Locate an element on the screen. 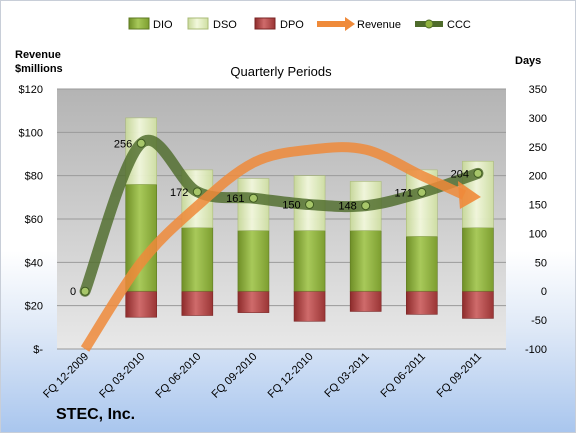  ccc-data-label: 171 is located at coordinates (403, 193).